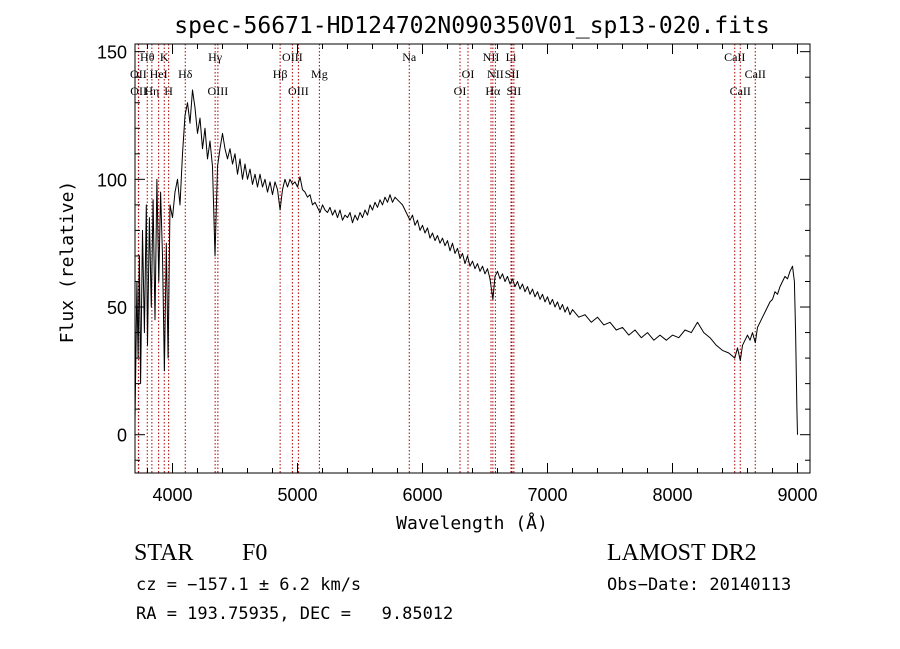 The width and height of the screenshot is (900, 649). What do you see at coordinates (422, 495) in the screenshot?
I see `x-tick-label: 6000` at bounding box center [422, 495].